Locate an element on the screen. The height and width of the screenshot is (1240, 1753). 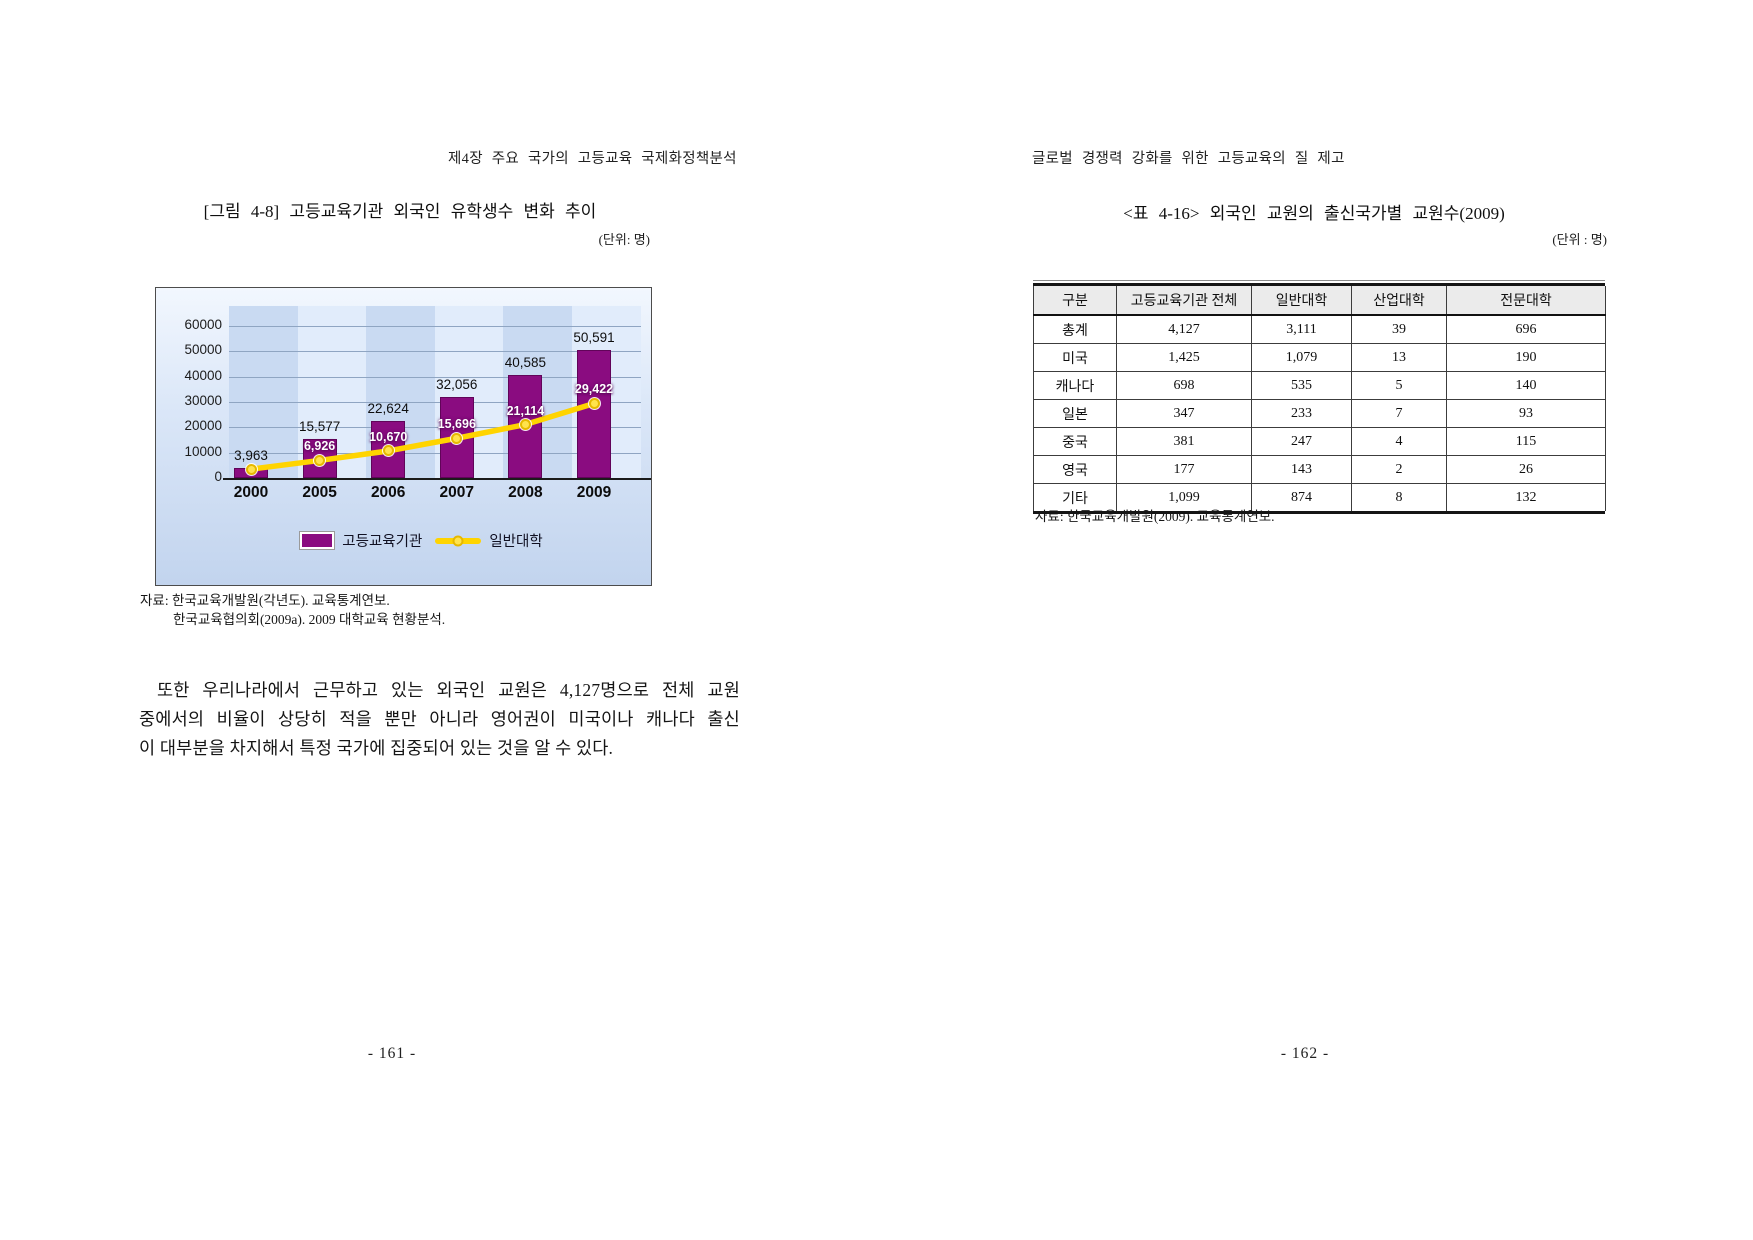
legend-item-bar: 고등교육기관 is located at coordinates (361, 540).